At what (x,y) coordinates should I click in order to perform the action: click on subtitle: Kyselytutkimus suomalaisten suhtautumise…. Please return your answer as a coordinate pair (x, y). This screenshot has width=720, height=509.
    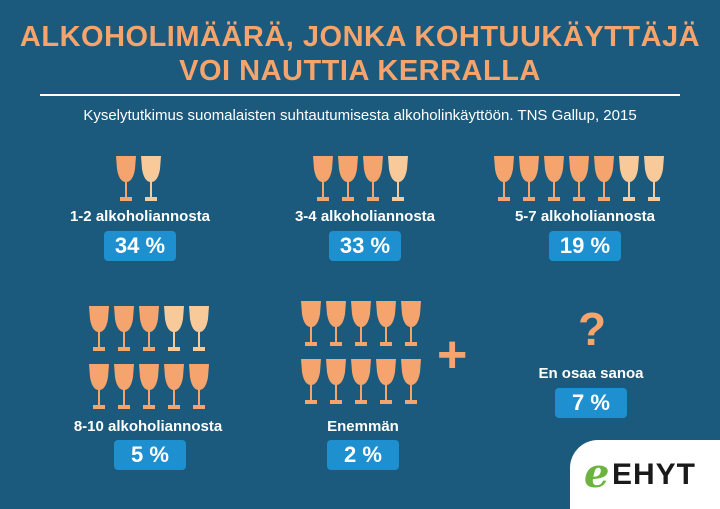
    Looking at the image, I should click on (360, 115).